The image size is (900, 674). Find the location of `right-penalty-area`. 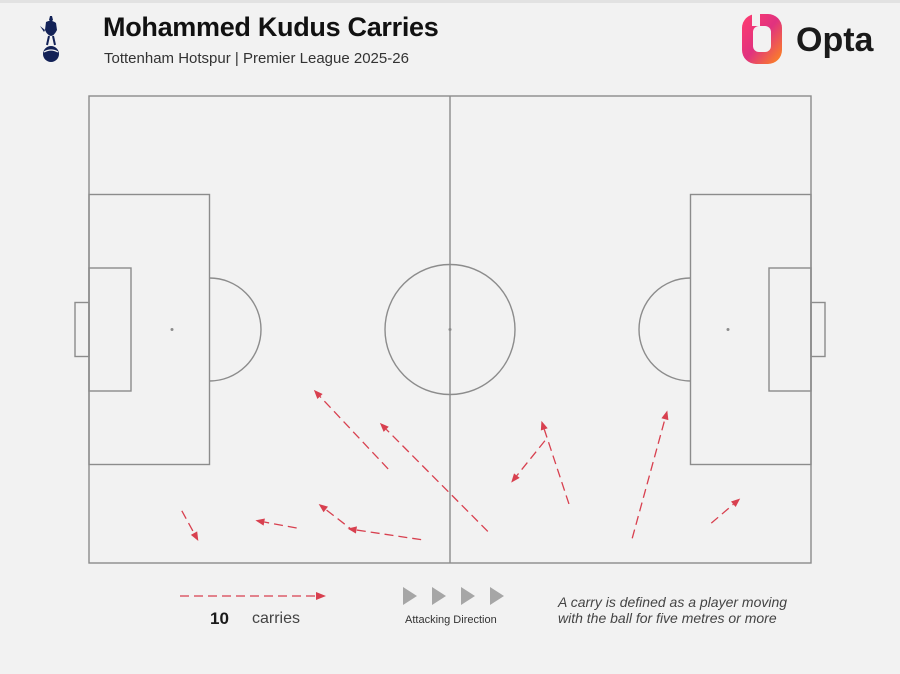

right-penalty-area is located at coordinates (750, 329).